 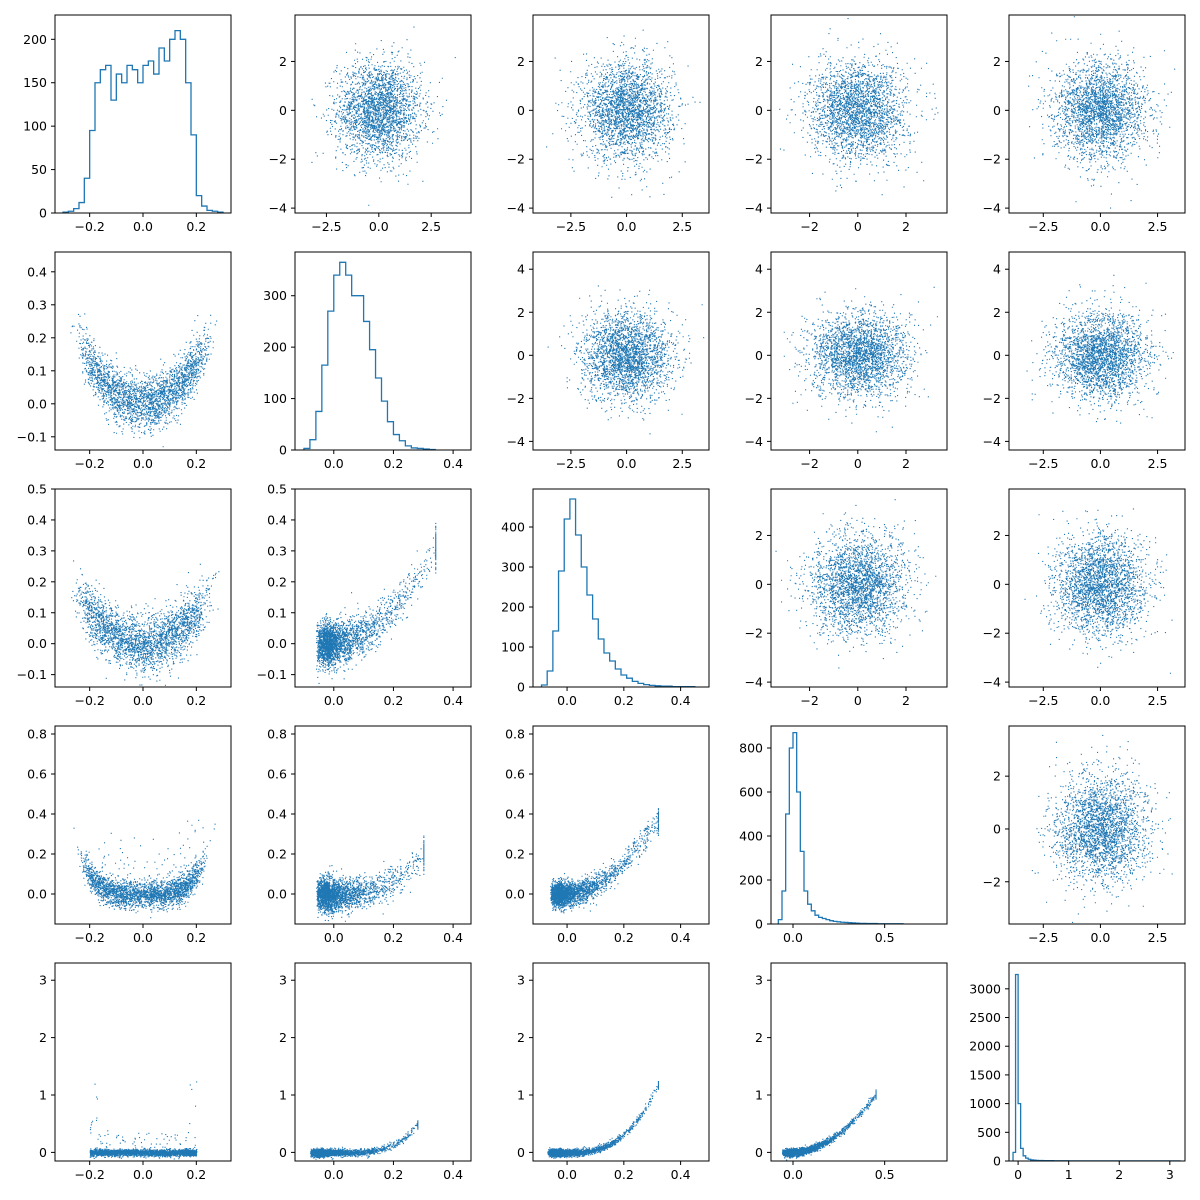 What do you see at coordinates (985, 1017) in the screenshot?
I see `y-tick-label: 2500` at bounding box center [985, 1017].